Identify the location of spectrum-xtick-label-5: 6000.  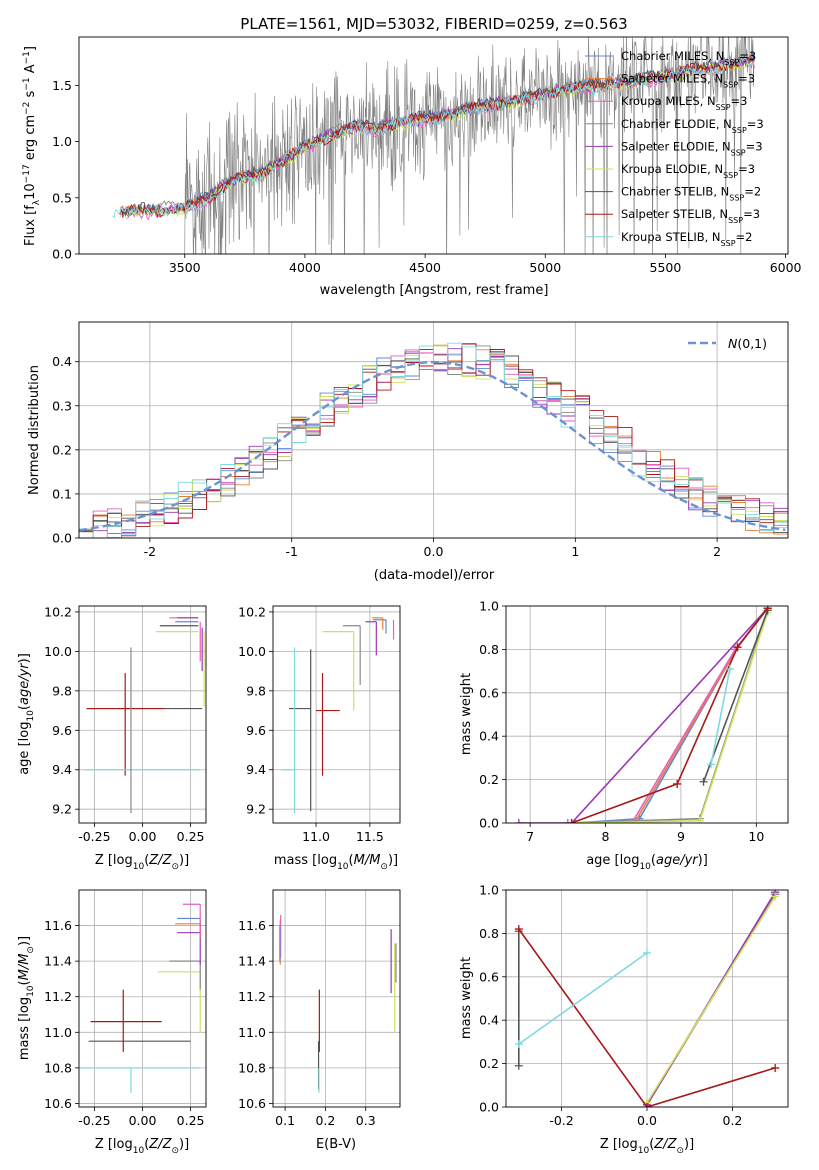
(786, 267).